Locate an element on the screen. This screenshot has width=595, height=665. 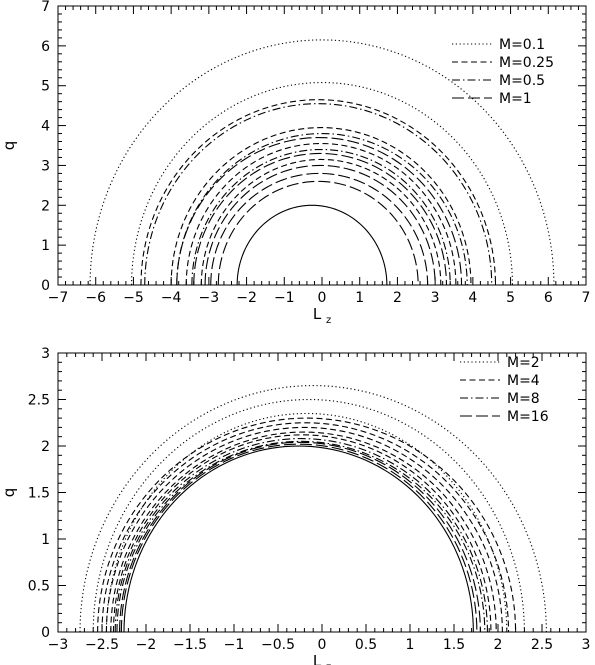
x-tick-label: 4 is located at coordinates (472, 298).